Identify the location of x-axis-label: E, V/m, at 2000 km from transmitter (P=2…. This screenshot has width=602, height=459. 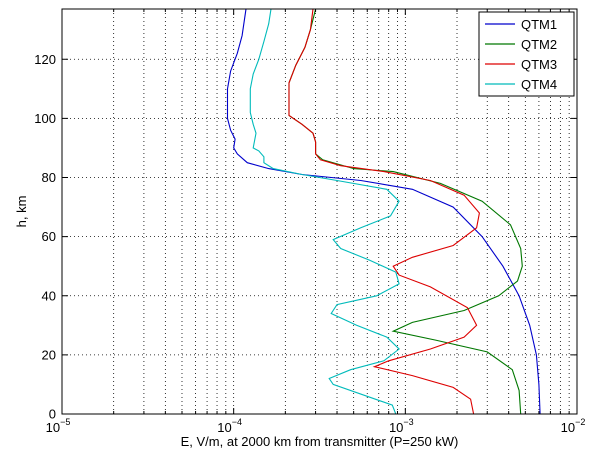
(320, 441).